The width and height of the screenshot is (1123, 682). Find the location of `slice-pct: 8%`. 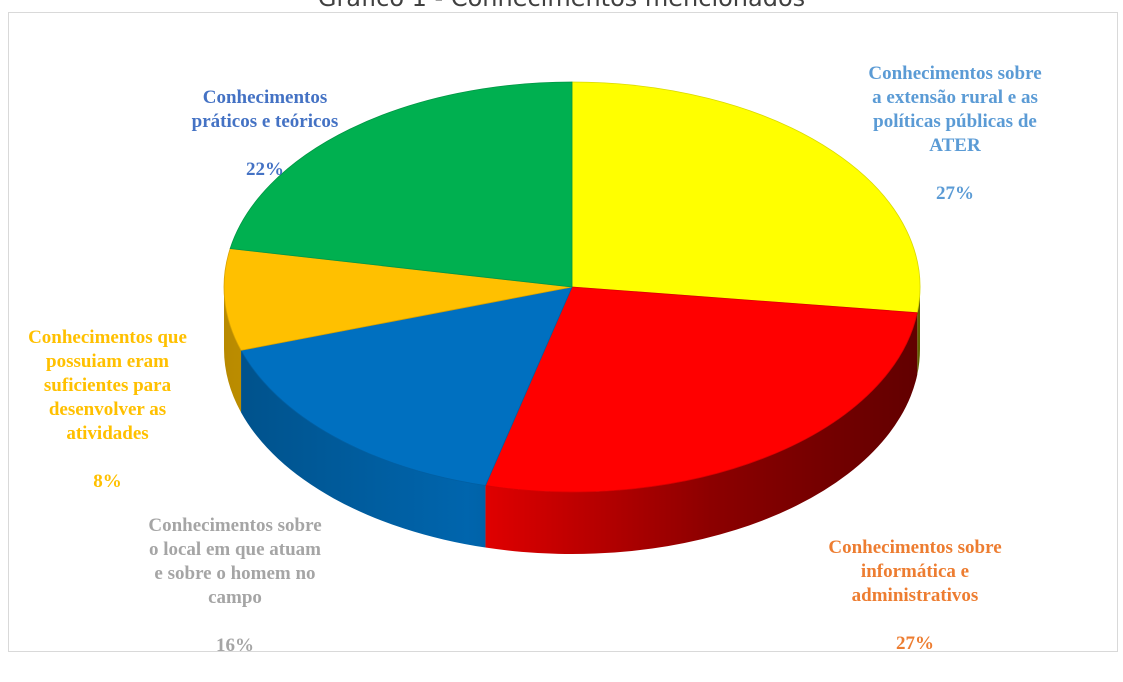

slice-pct: 8% is located at coordinates (107, 481).